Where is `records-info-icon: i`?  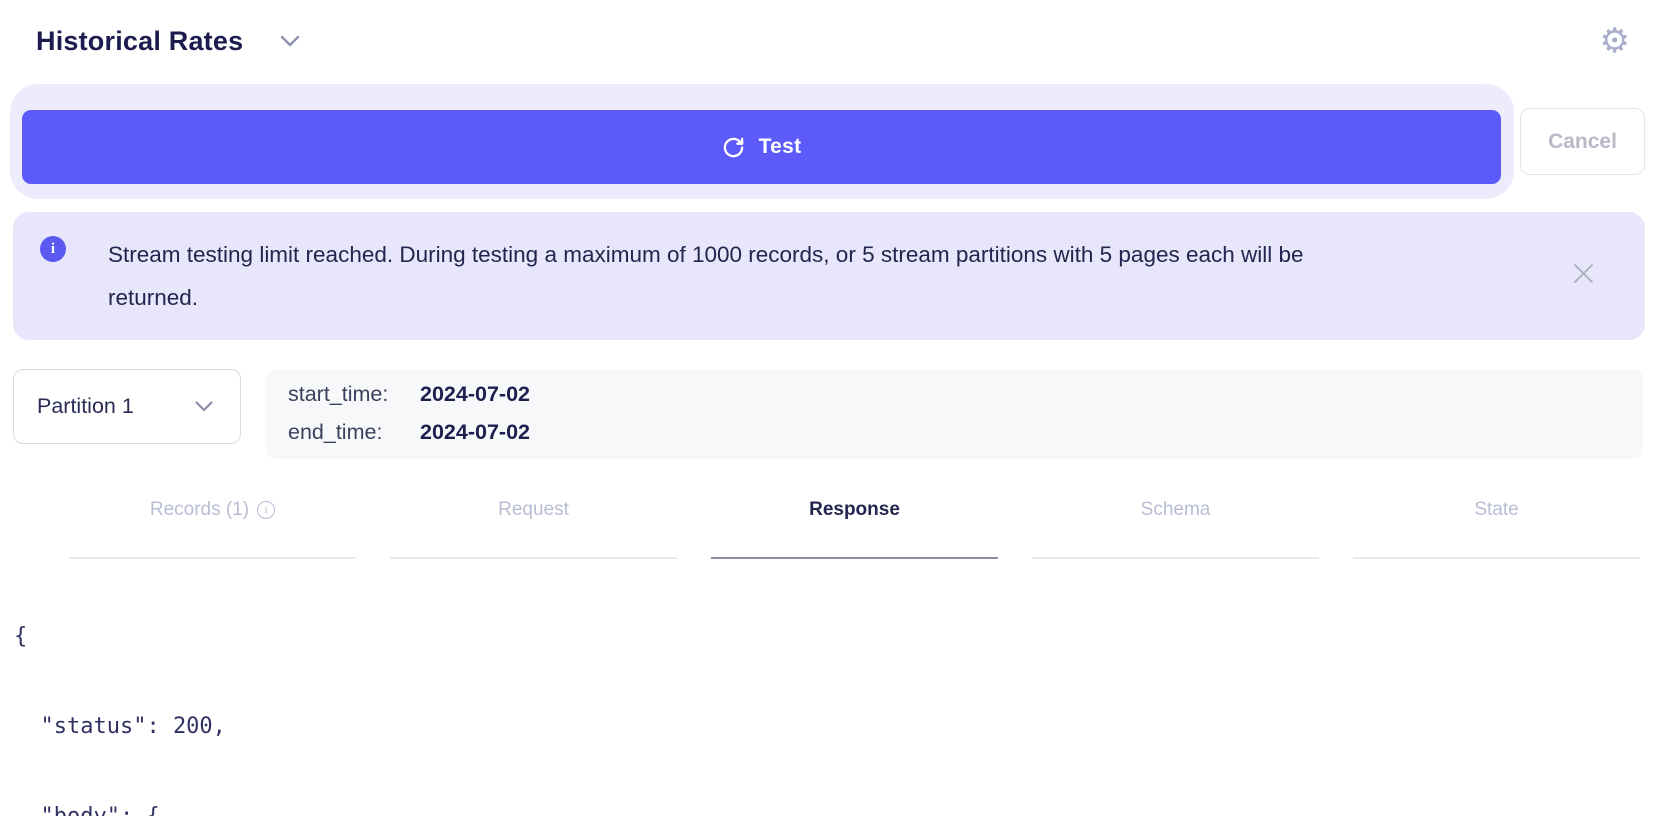 records-info-icon: i is located at coordinates (266, 510).